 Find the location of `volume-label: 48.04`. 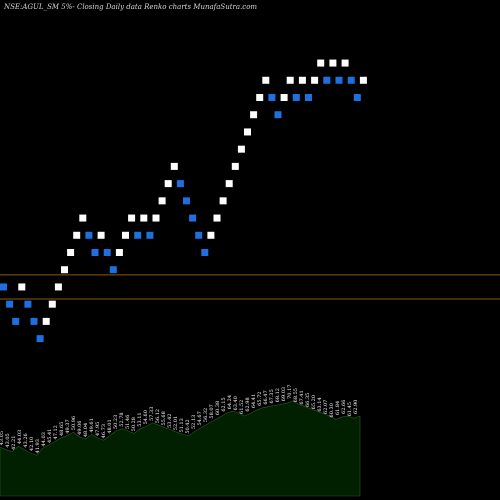

volume-label: 48.04 is located at coordinates (86, 430).